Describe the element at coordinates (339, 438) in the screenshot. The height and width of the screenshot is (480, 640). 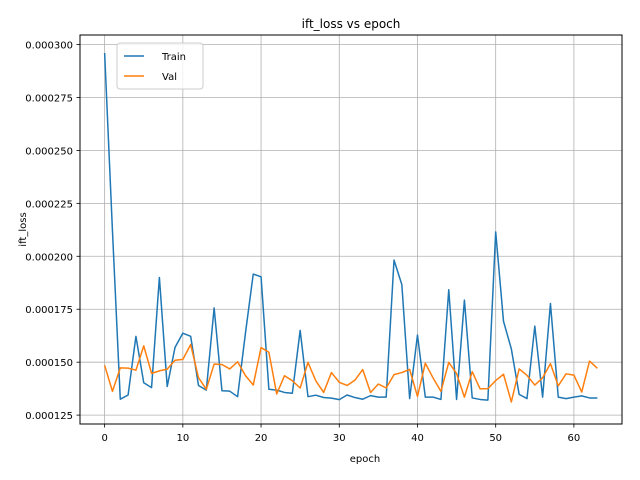
I see `x-tick-label: 30` at that location.